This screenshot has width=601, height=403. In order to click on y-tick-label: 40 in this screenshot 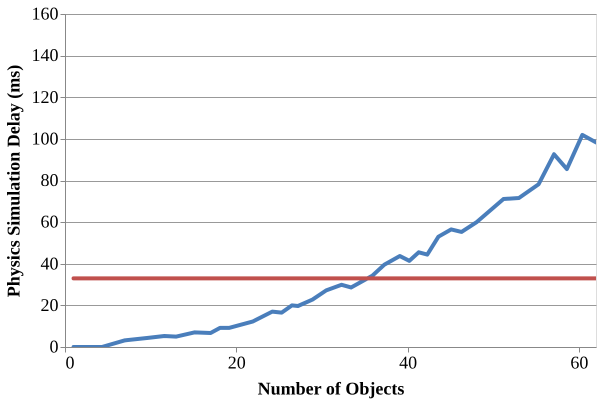, I will do `click(49, 263)`.